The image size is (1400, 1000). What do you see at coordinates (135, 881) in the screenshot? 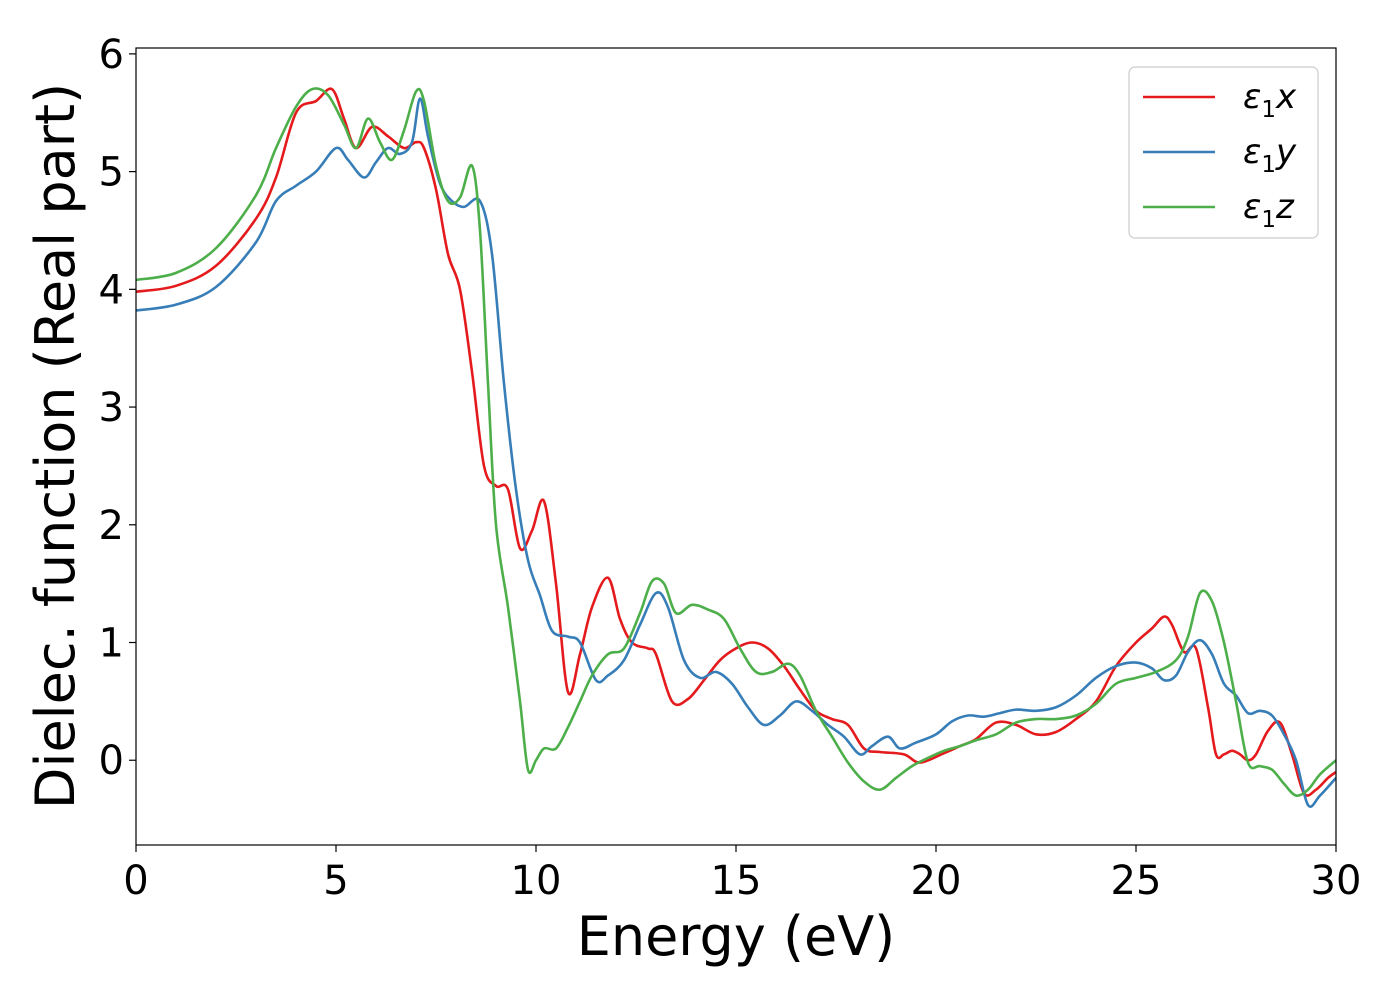
I see `x-tick-label: 0` at bounding box center [135, 881].